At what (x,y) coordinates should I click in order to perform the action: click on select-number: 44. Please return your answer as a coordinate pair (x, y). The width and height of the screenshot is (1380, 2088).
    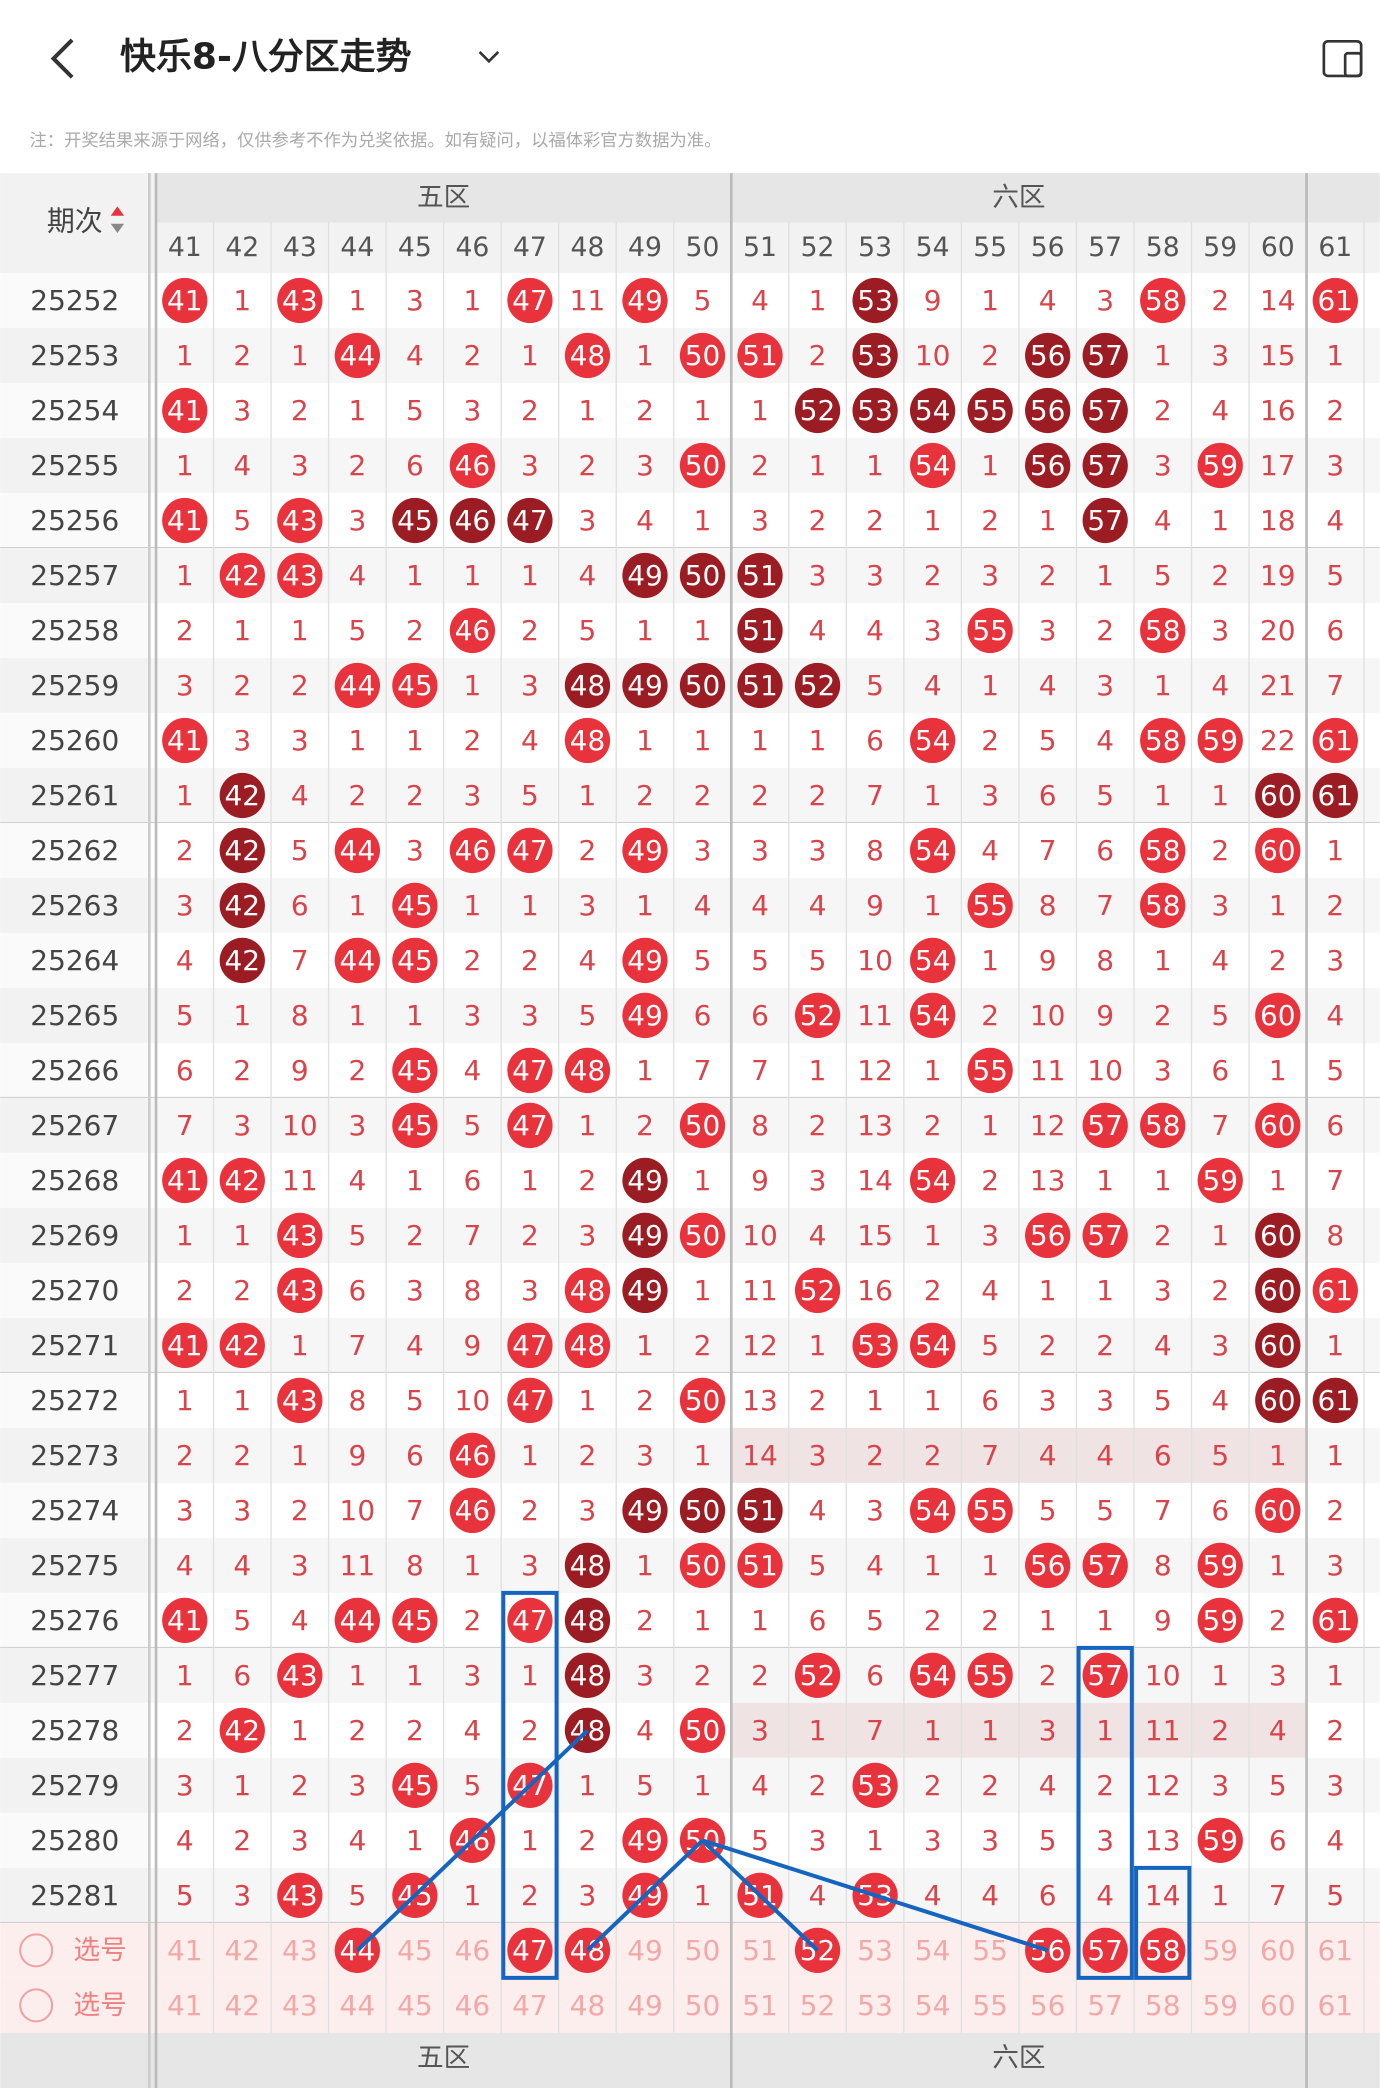
    Looking at the image, I should click on (358, 2005).